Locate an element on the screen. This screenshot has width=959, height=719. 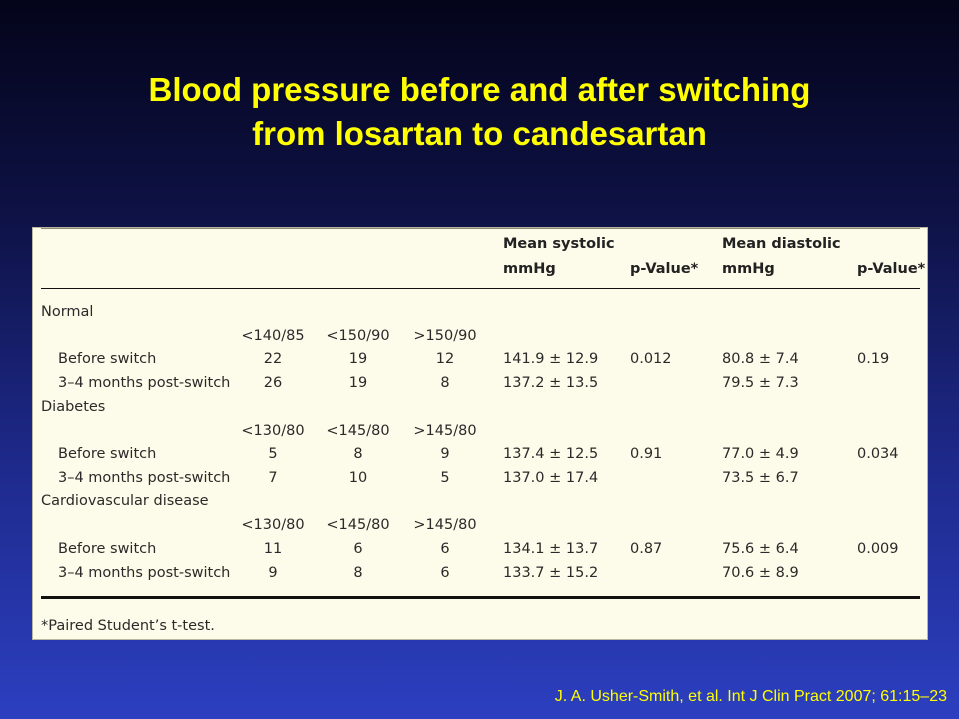
threshold-cell: >150/90 is located at coordinates (445, 336).